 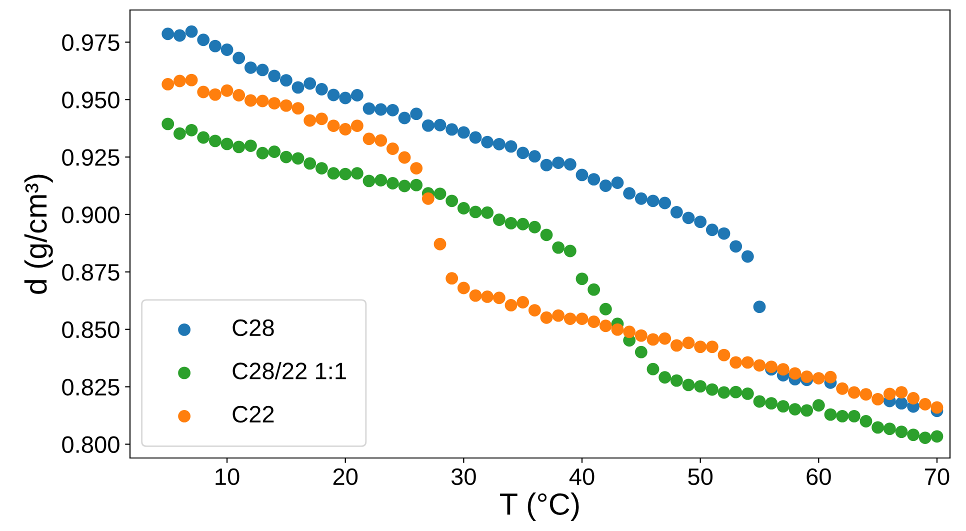 I want to click on x-tick-label: 40, so click(x=581, y=477).